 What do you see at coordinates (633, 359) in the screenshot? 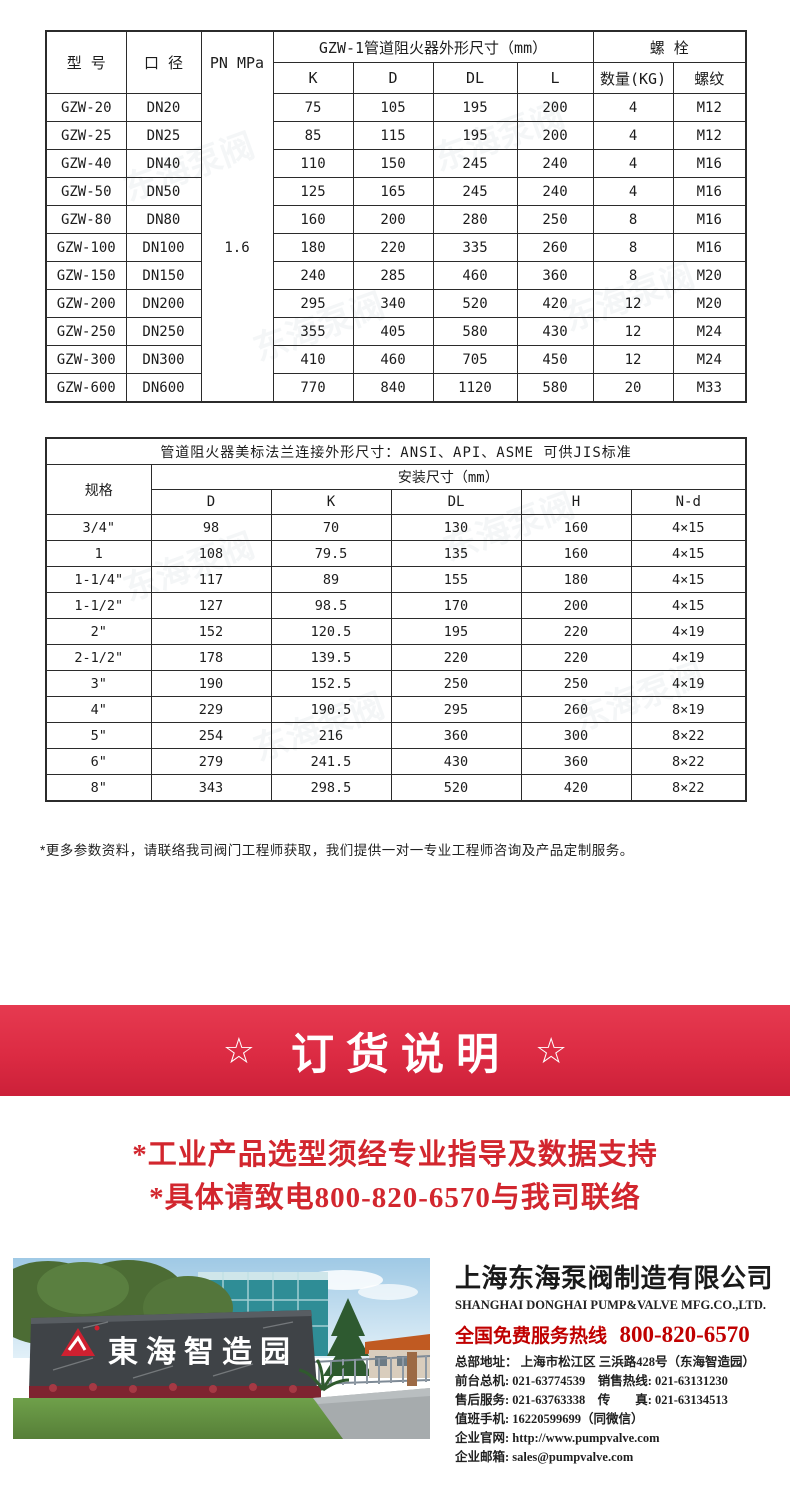
I see `cell-bolt-qty: 12` at bounding box center [633, 359].